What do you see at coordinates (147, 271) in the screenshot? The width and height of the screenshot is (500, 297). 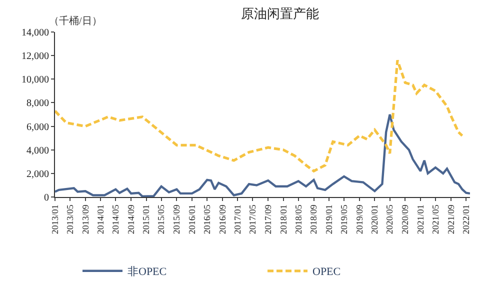 I see `legend-label: 非OPEC` at bounding box center [147, 271].